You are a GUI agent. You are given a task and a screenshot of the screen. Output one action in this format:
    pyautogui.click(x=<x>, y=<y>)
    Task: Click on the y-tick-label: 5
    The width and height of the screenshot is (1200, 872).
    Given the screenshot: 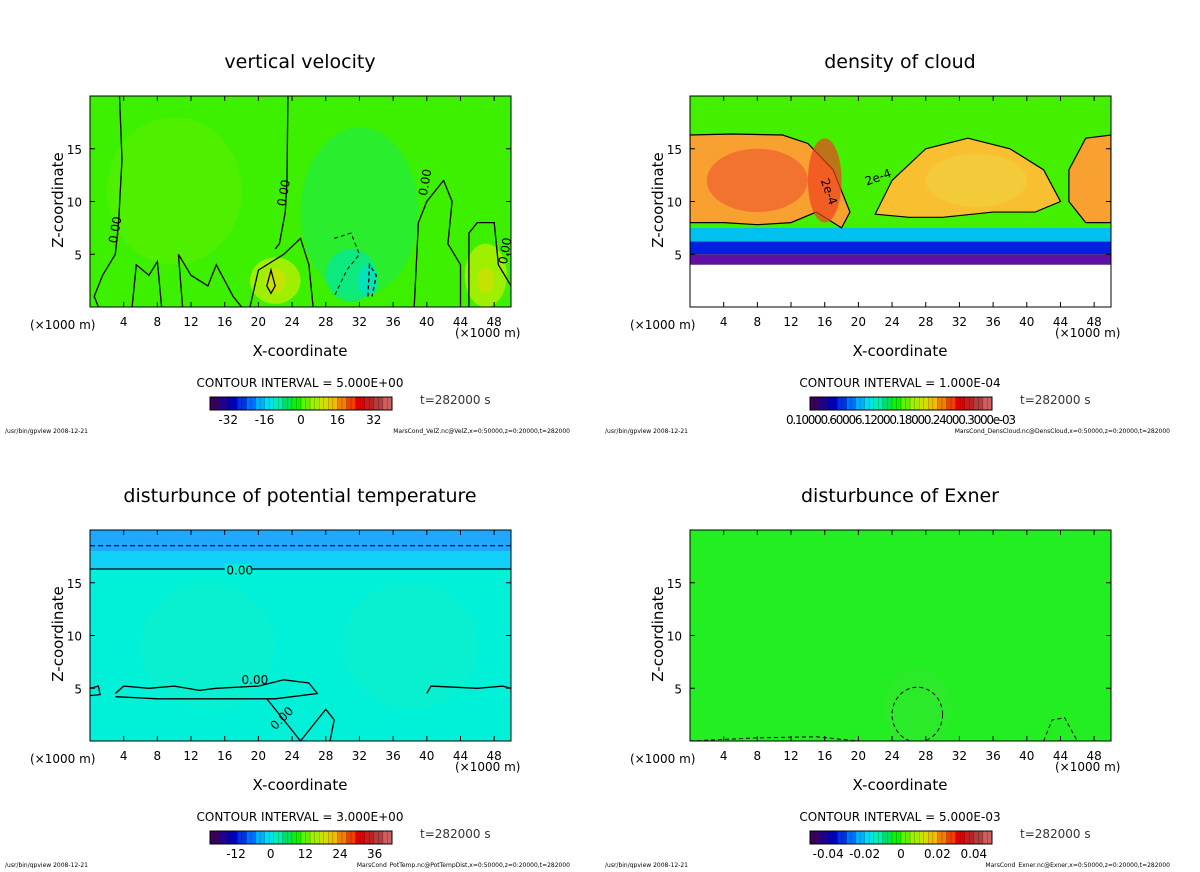 What is the action you would take?
    pyautogui.click(x=78, y=255)
    